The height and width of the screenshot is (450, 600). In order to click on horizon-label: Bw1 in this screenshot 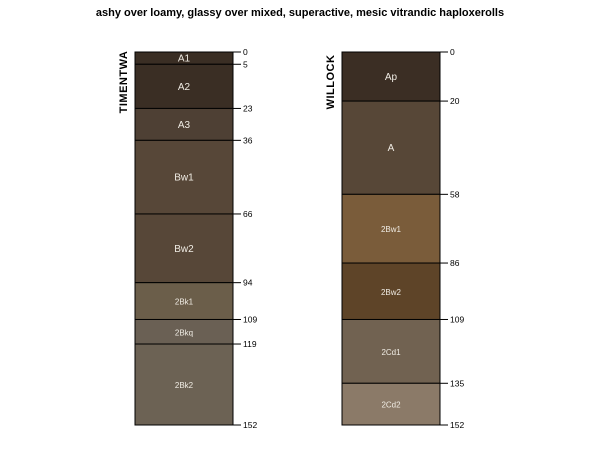, I will do `click(184, 178)`.